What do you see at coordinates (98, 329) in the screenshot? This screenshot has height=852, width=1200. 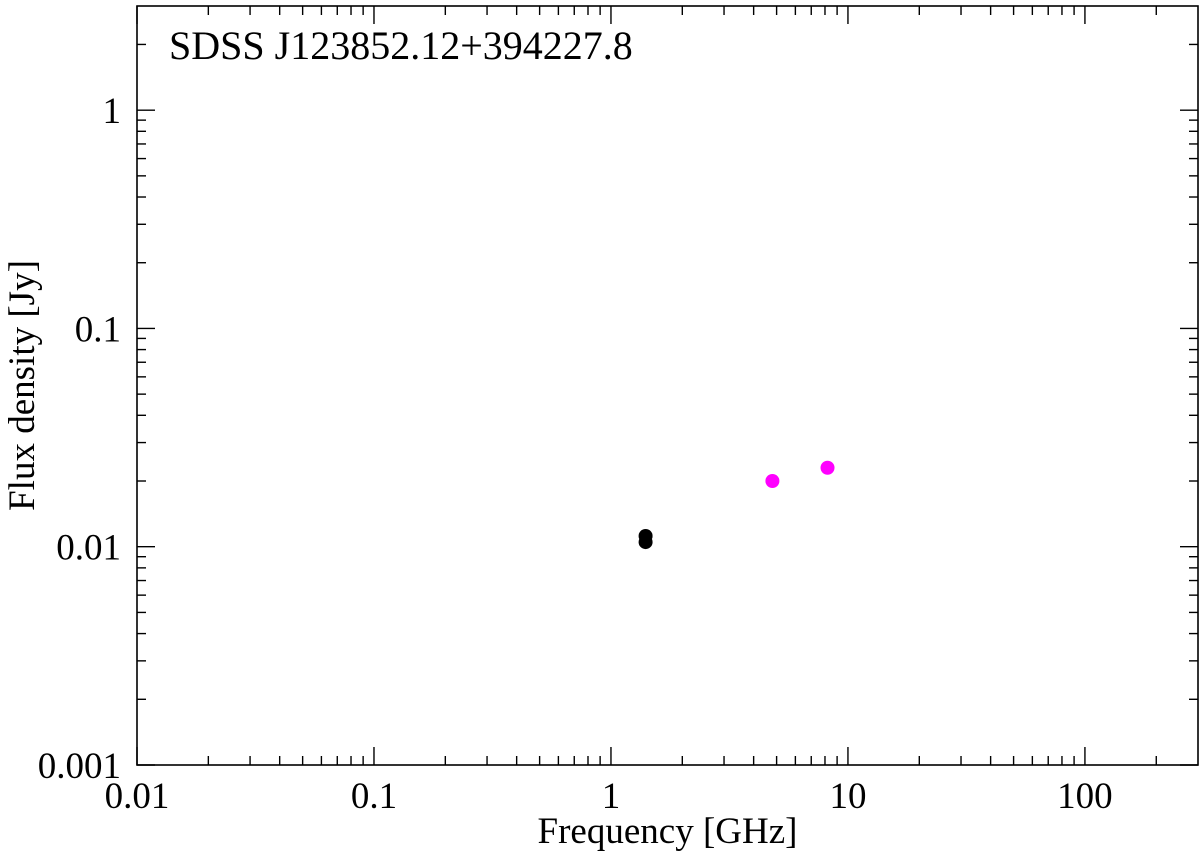 I see `y-tick-label: 0.1` at bounding box center [98, 329].